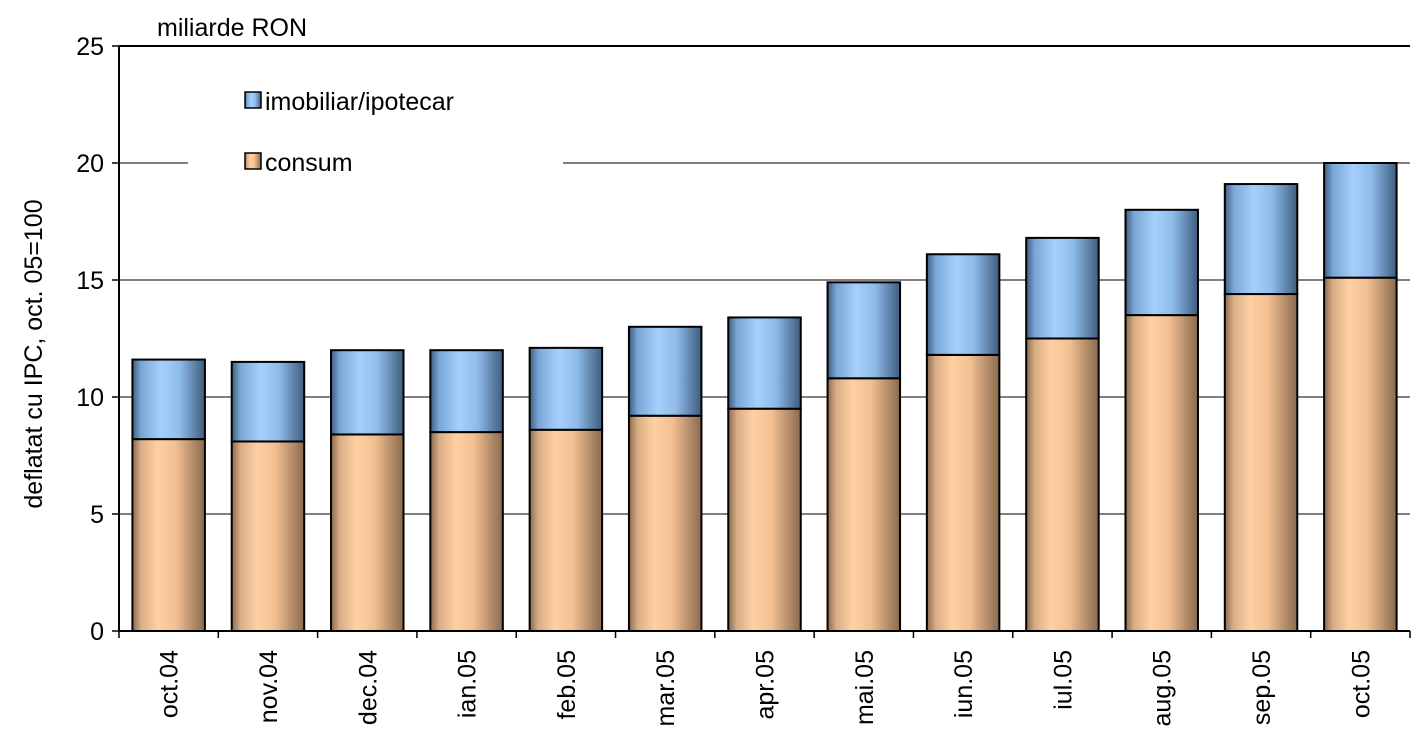 This screenshot has width=1412, height=756. Describe the element at coordinates (1161, 473) in the screenshot. I see `bar-consum-aug.05` at that location.